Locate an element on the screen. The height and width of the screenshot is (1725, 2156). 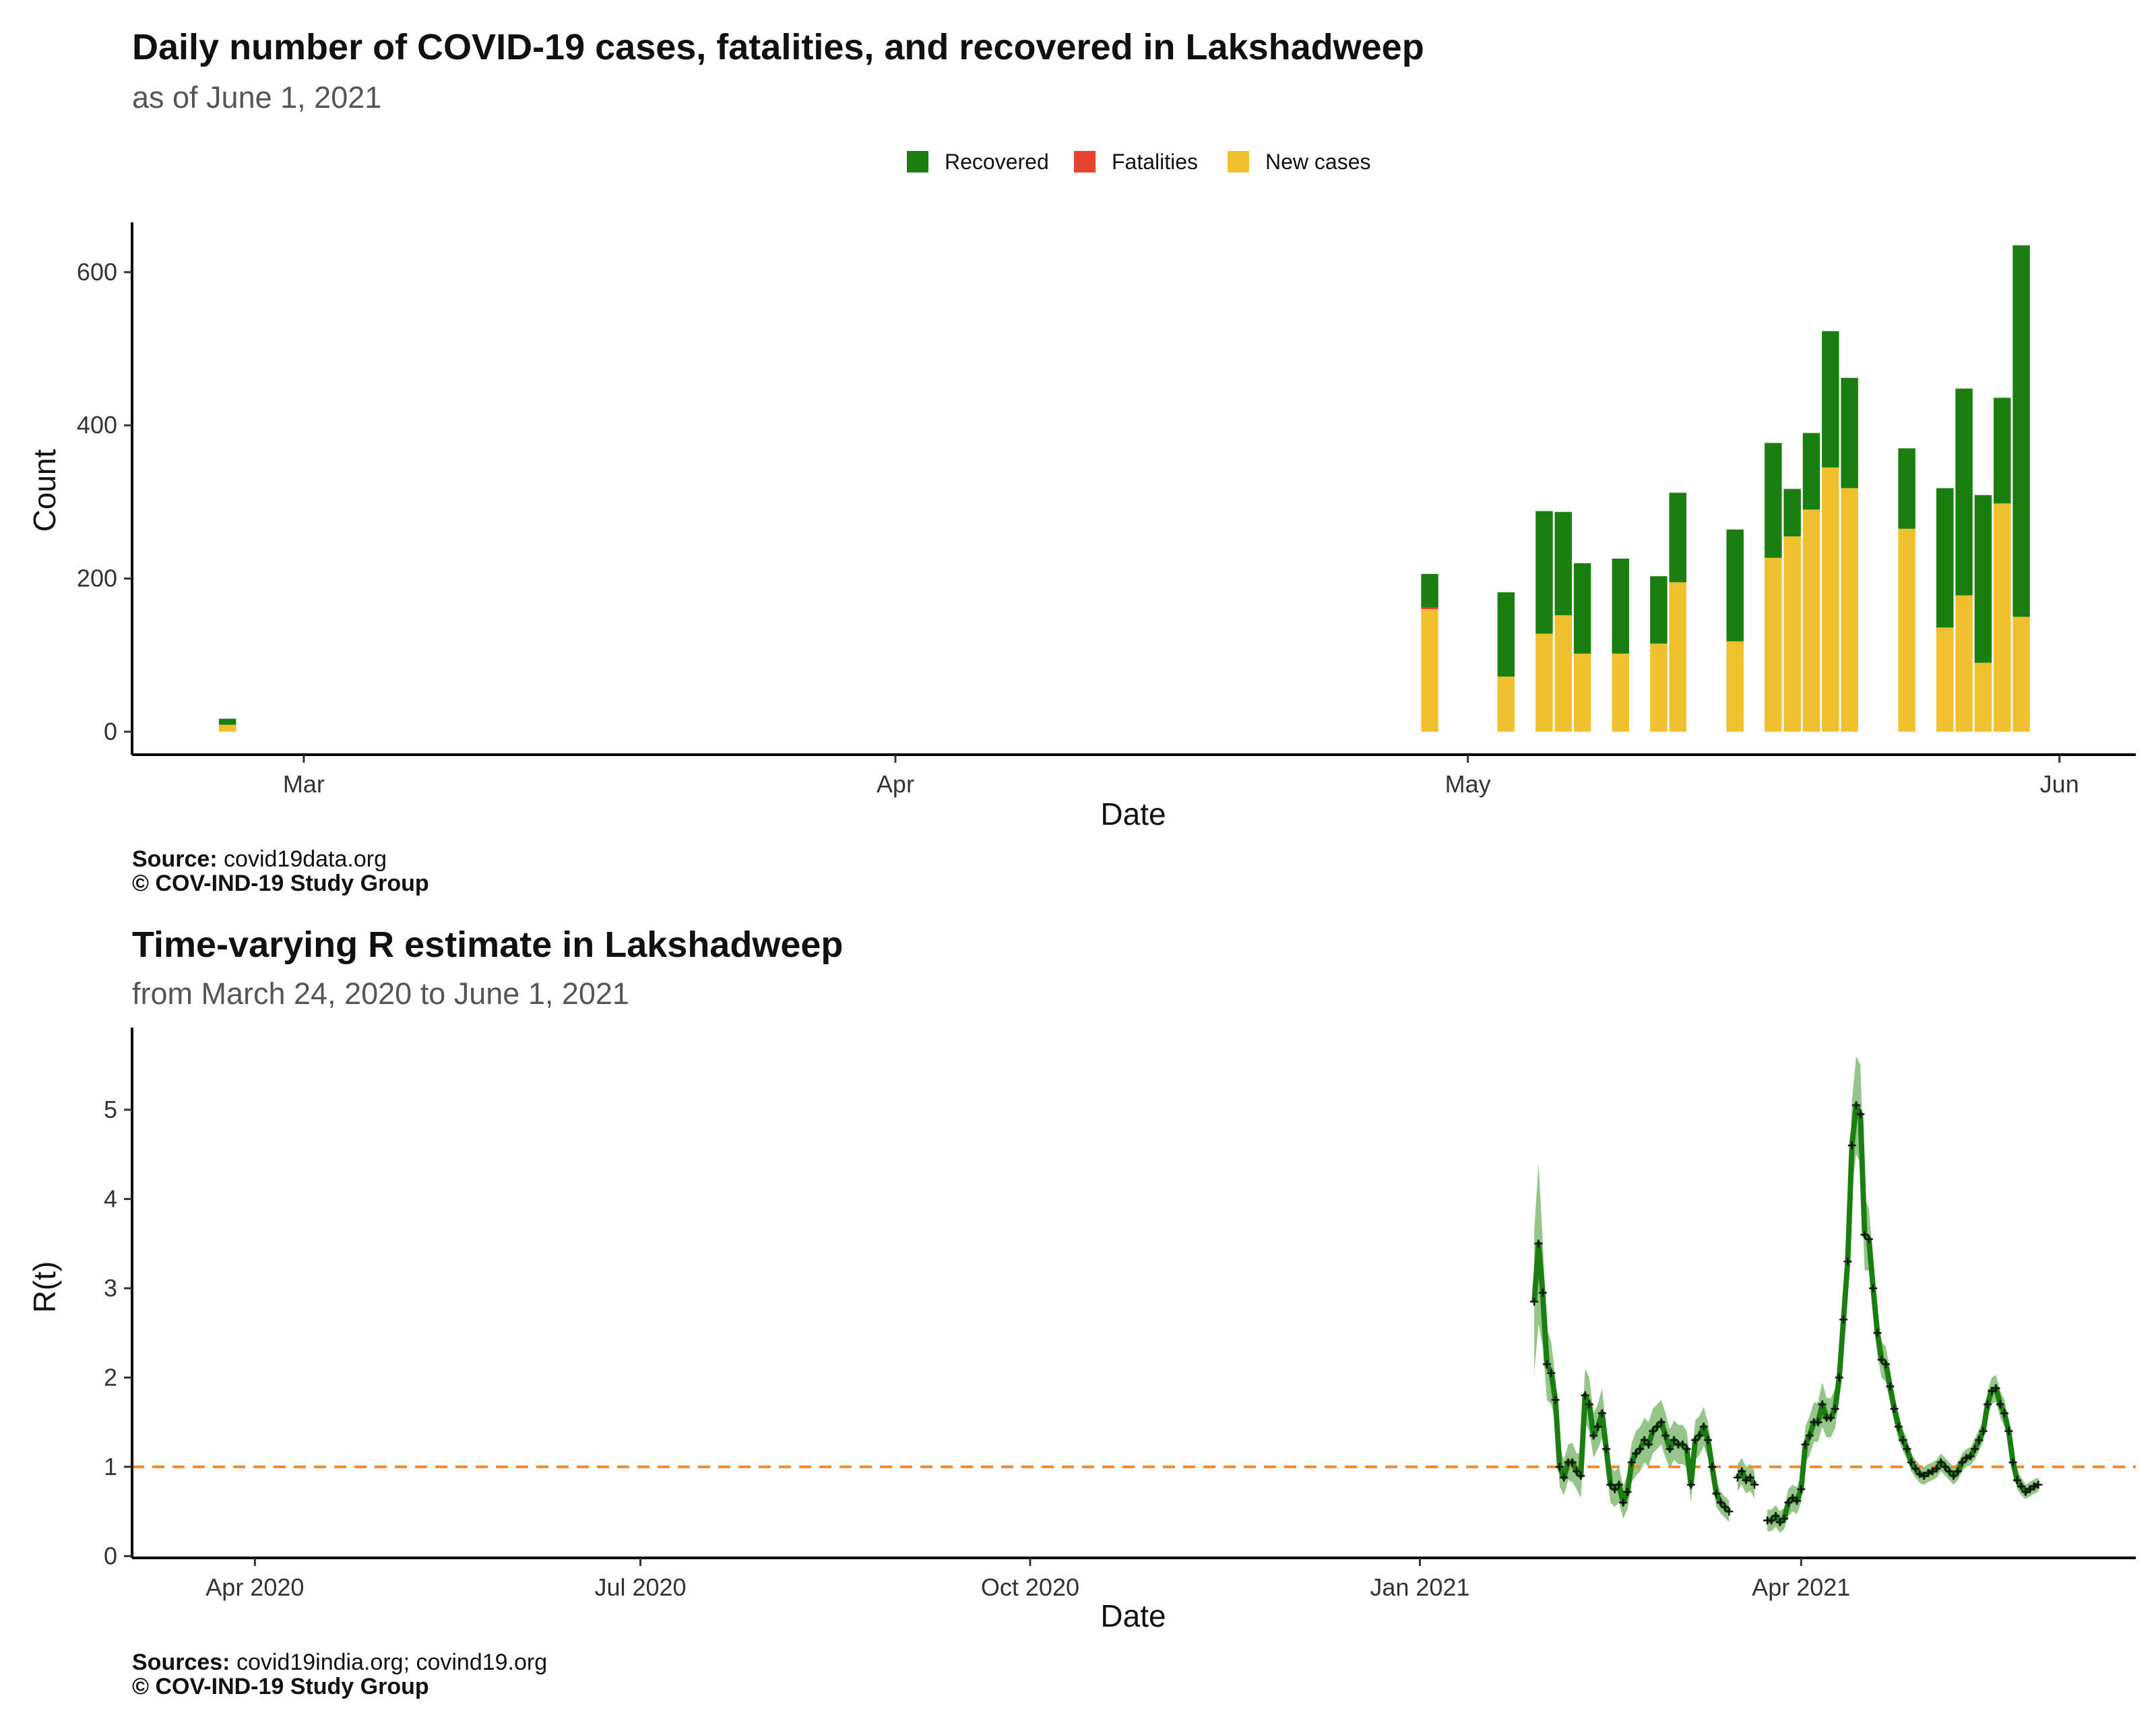
bottom-y-tick-label: 4 is located at coordinates (110, 1198).